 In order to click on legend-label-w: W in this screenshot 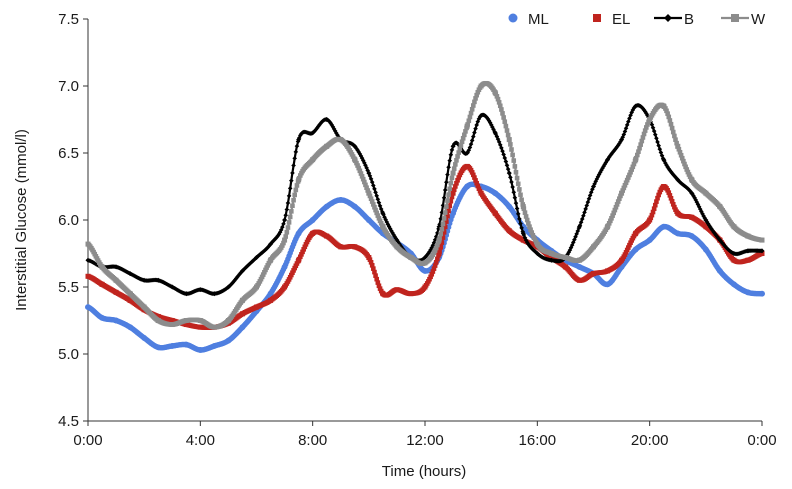, I will do `click(758, 19)`.